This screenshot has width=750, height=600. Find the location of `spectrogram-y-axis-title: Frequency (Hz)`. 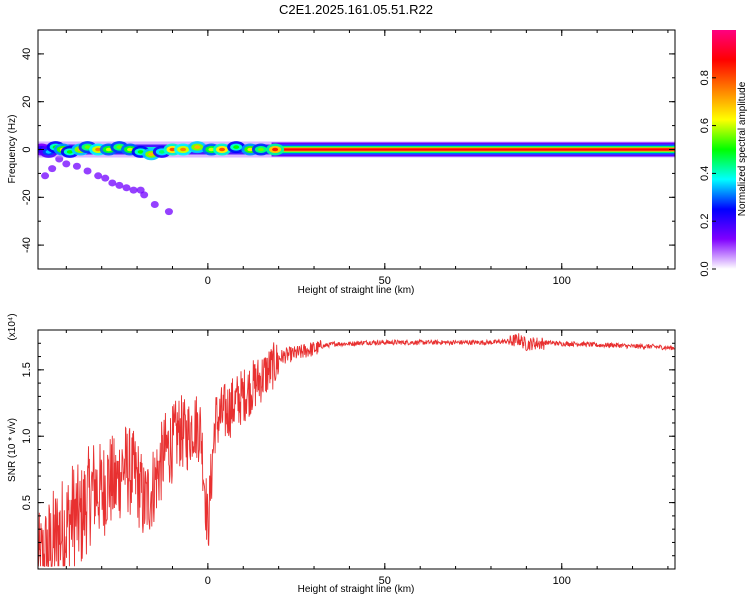

spectrogram-y-axis-title: Frequency (Hz) is located at coordinates (12, 149).